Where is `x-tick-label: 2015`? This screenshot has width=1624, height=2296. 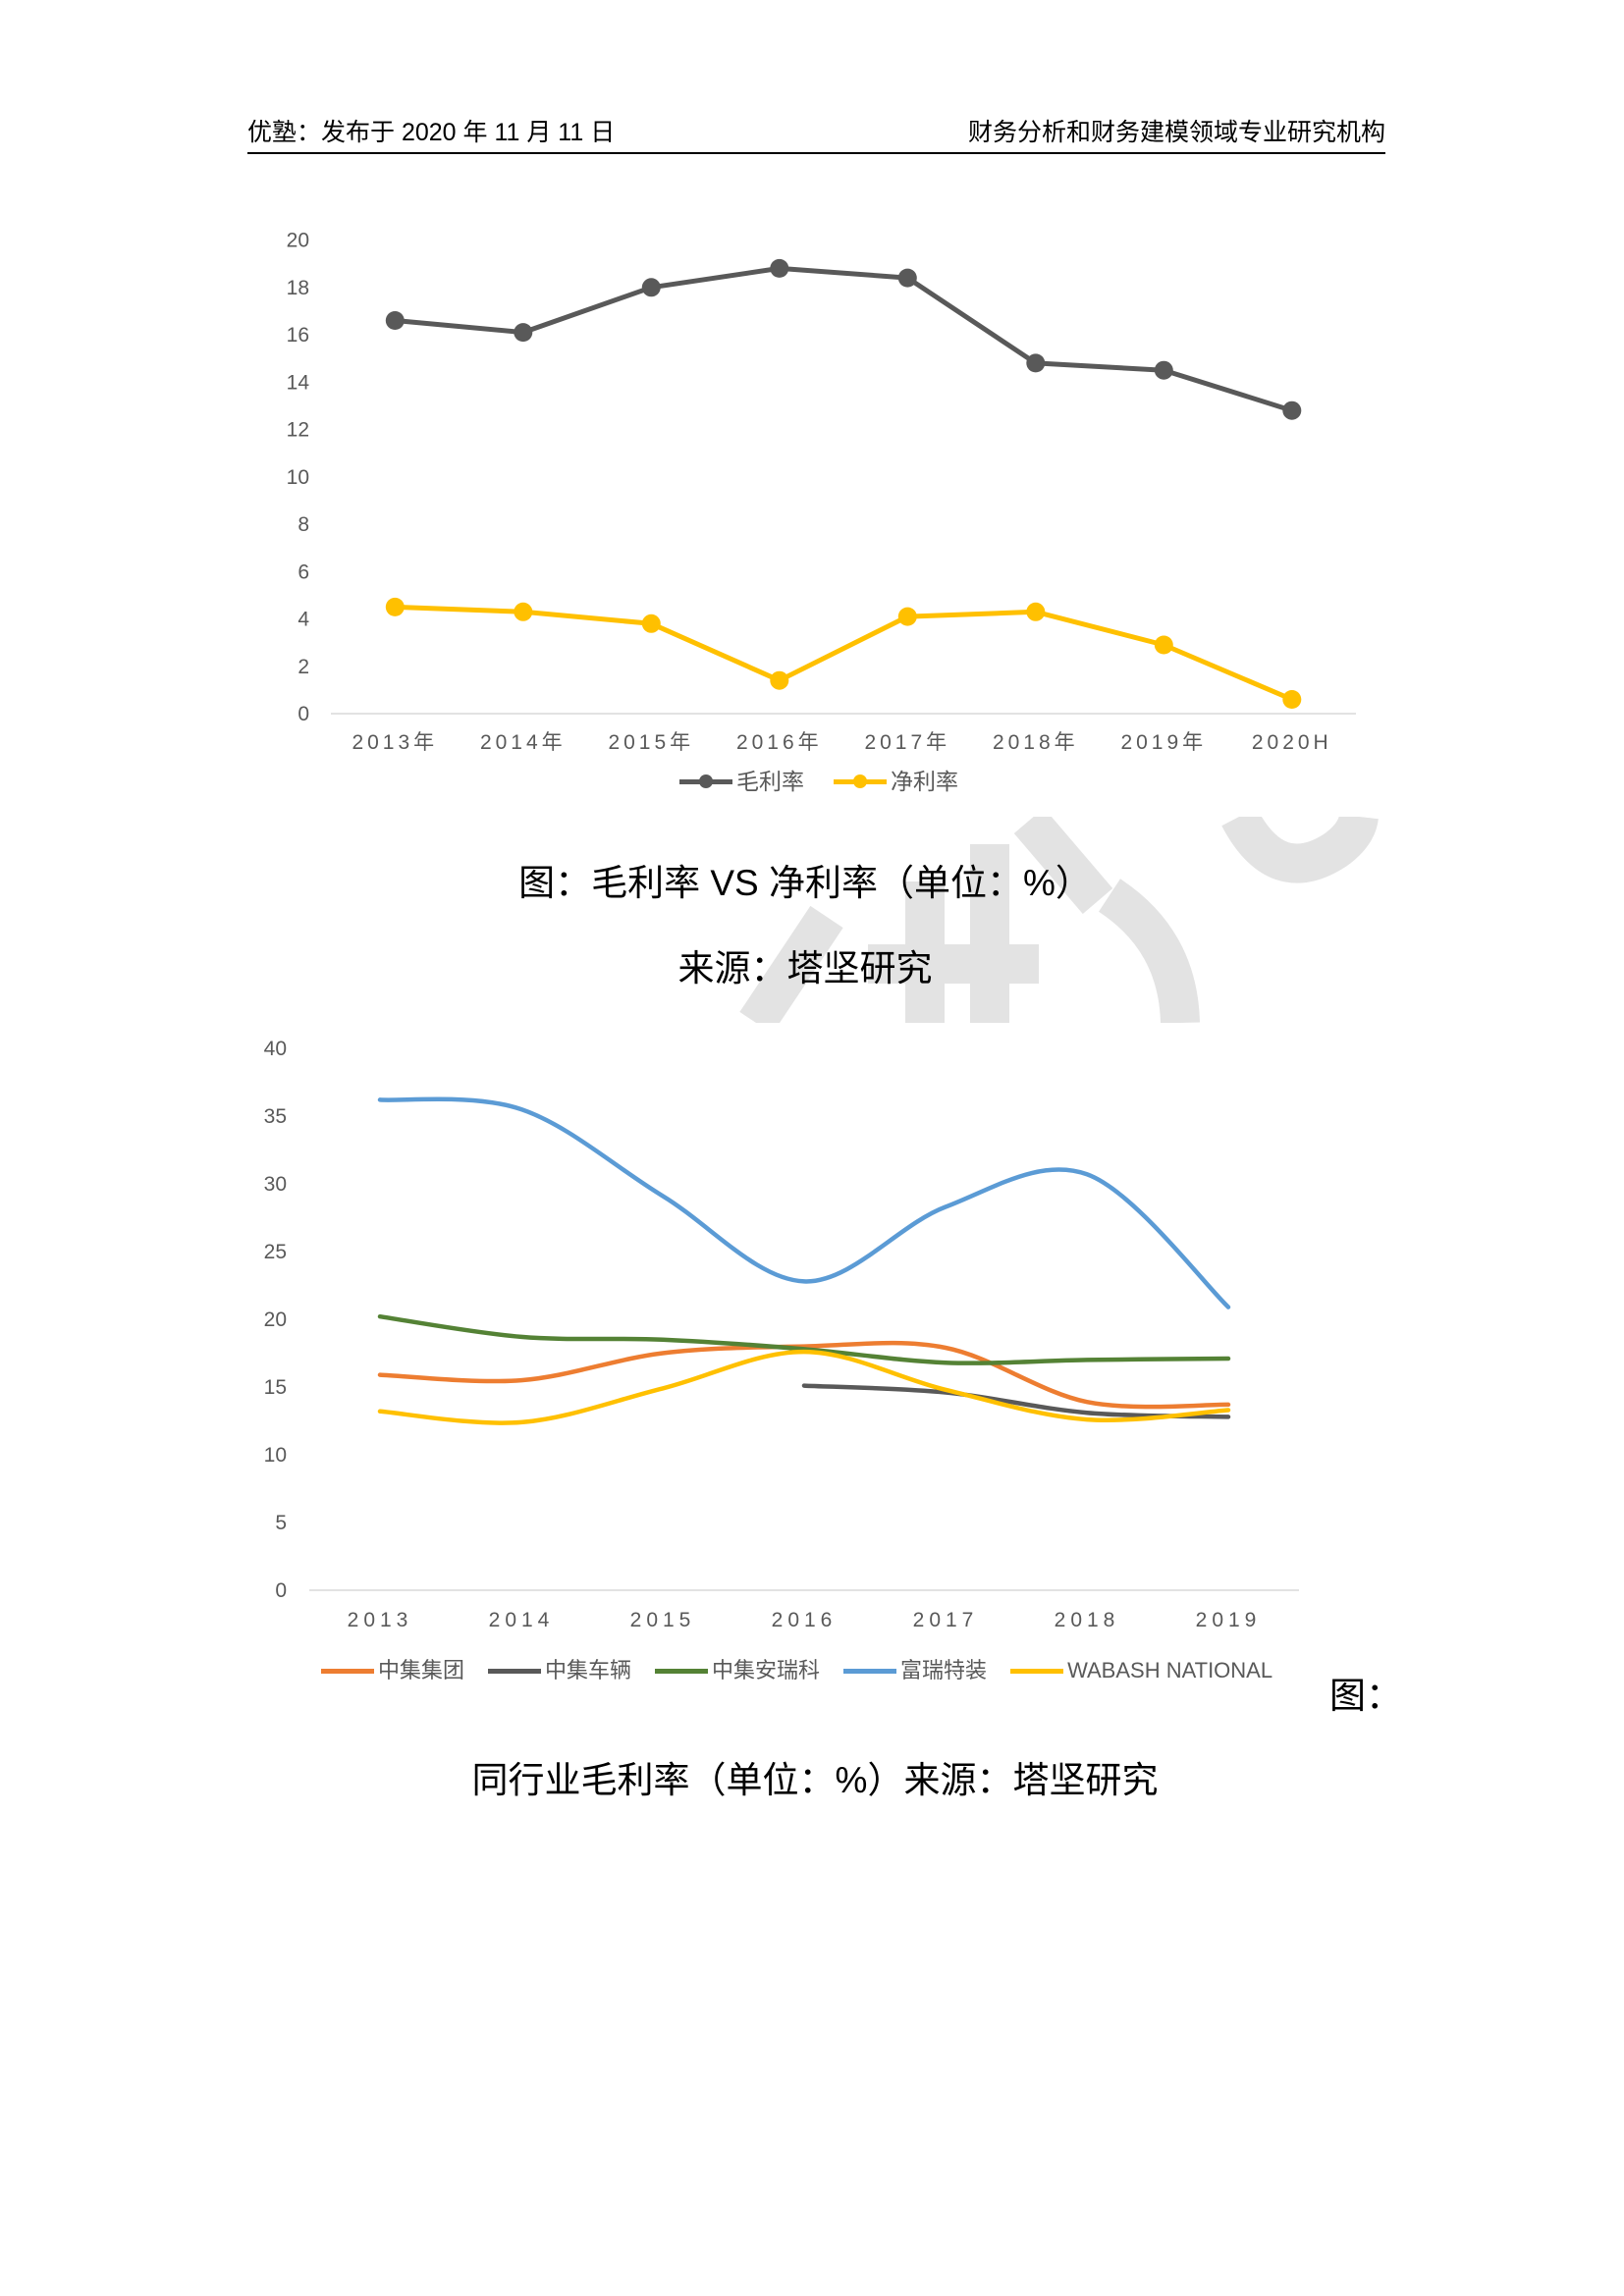 x-tick-label: 2015 is located at coordinates (663, 1620).